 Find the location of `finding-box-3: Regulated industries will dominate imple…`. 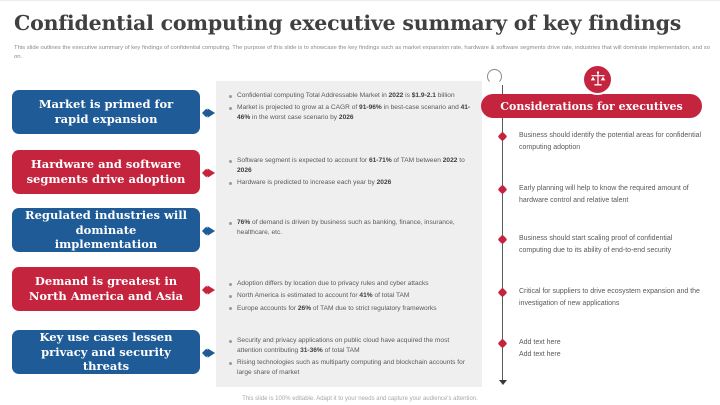

finding-box-3: Regulated industries will dominate imple… is located at coordinates (106, 230).